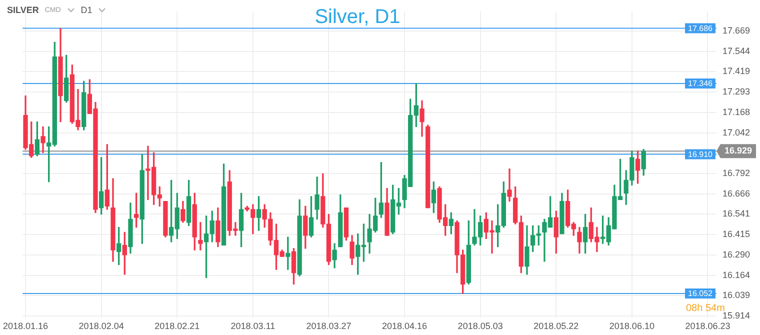 The image size is (760, 335). I want to click on annotation: SILVER, so click(23, 10).